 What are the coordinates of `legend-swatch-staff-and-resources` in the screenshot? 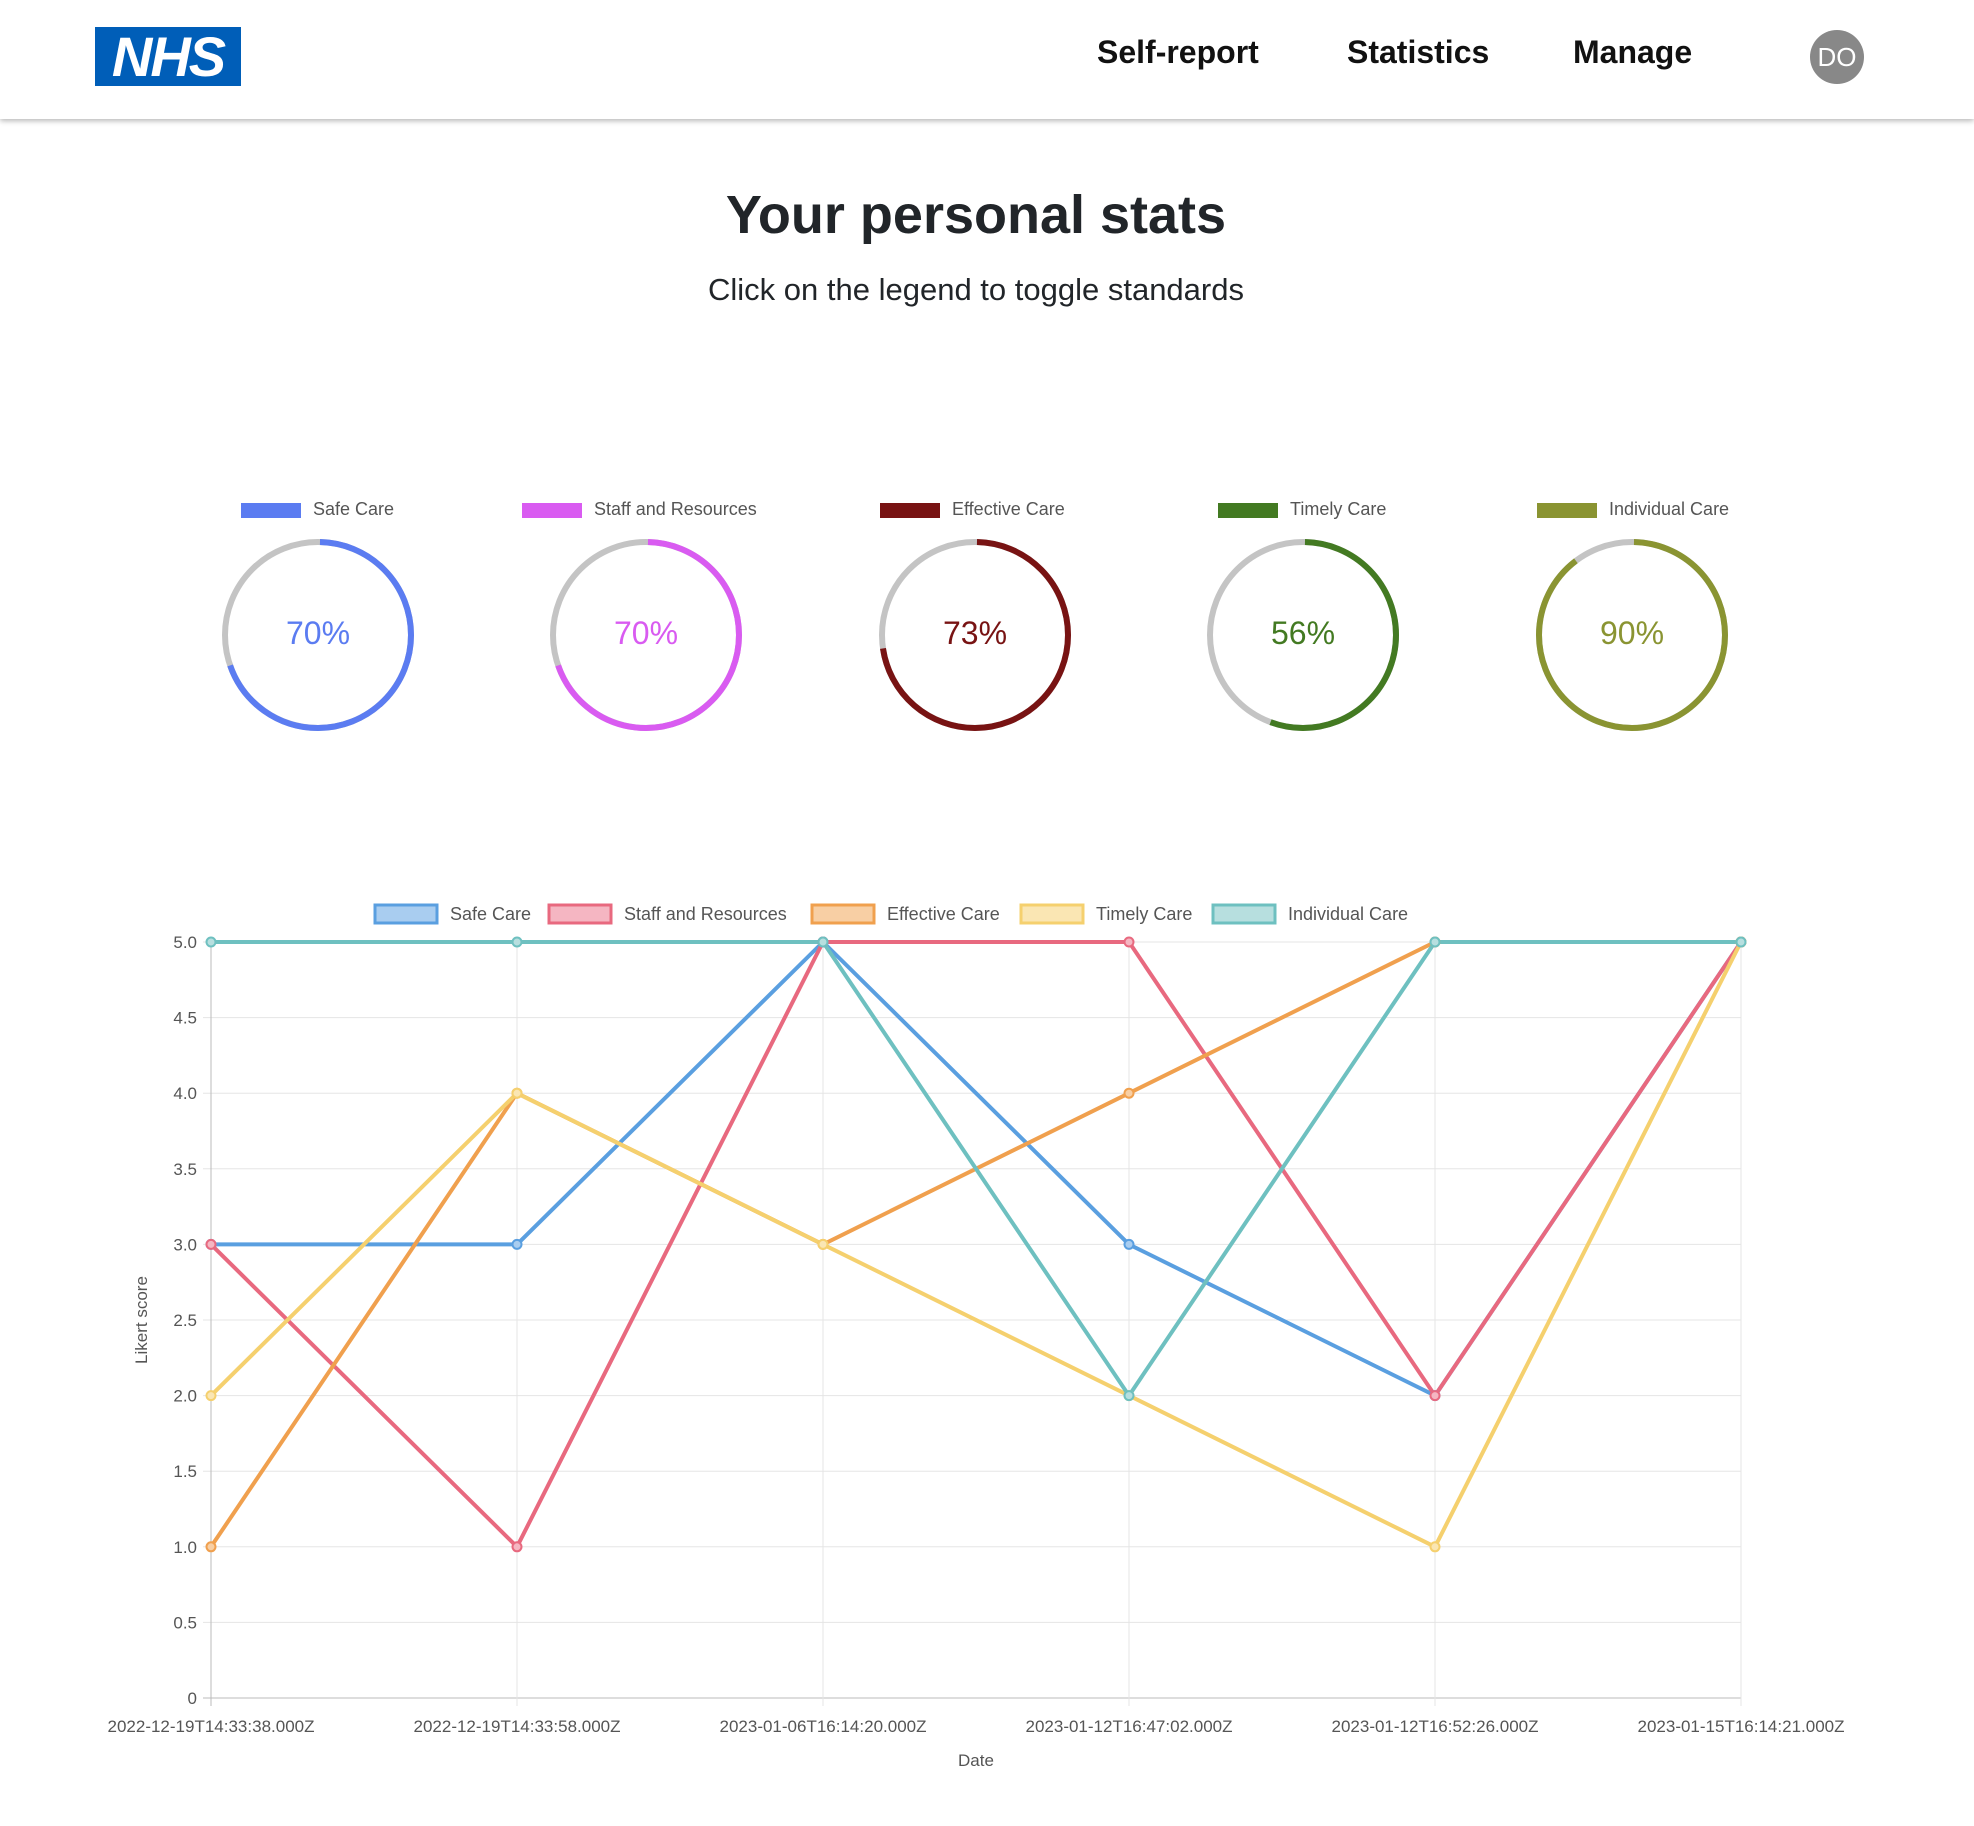 It's located at (580, 914).